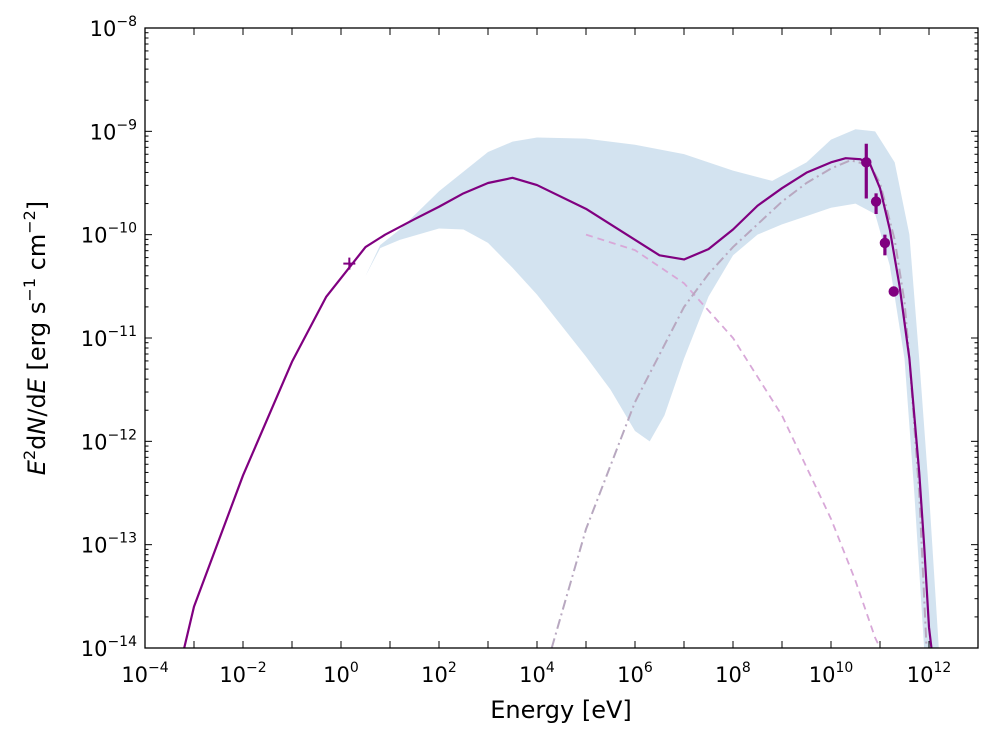 The image size is (995, 741). I want to click on y-tick-label: 10⁻¹¹, so click(109, 337).